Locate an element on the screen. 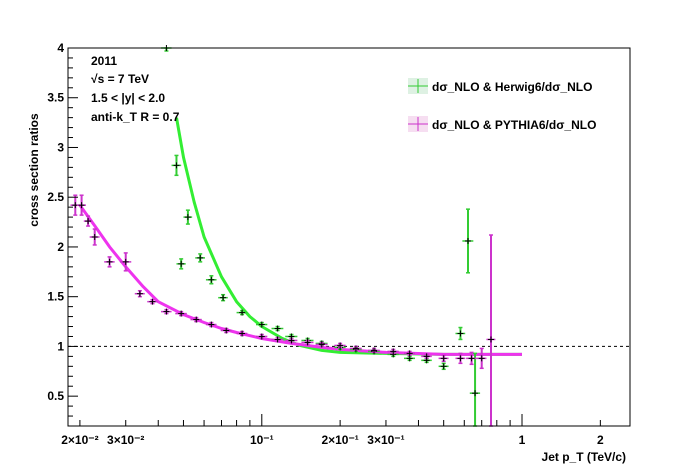  y-tick-label-3: 2 is located at coordinates (60, 247).